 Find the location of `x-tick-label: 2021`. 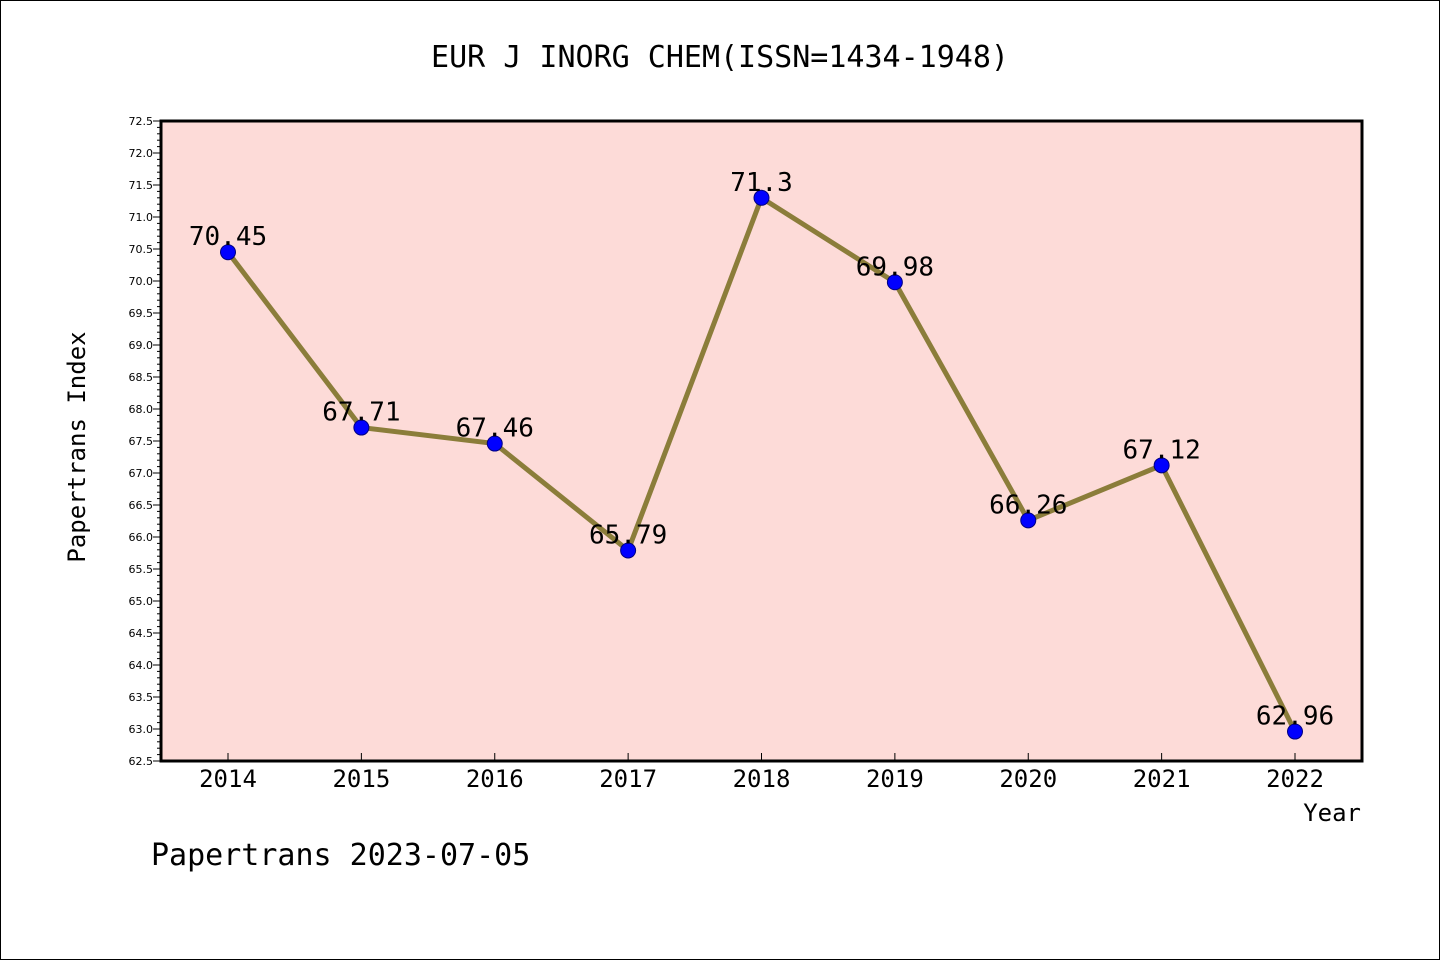

x-tick-label: 2021 is located at coordinates (1162, 779).